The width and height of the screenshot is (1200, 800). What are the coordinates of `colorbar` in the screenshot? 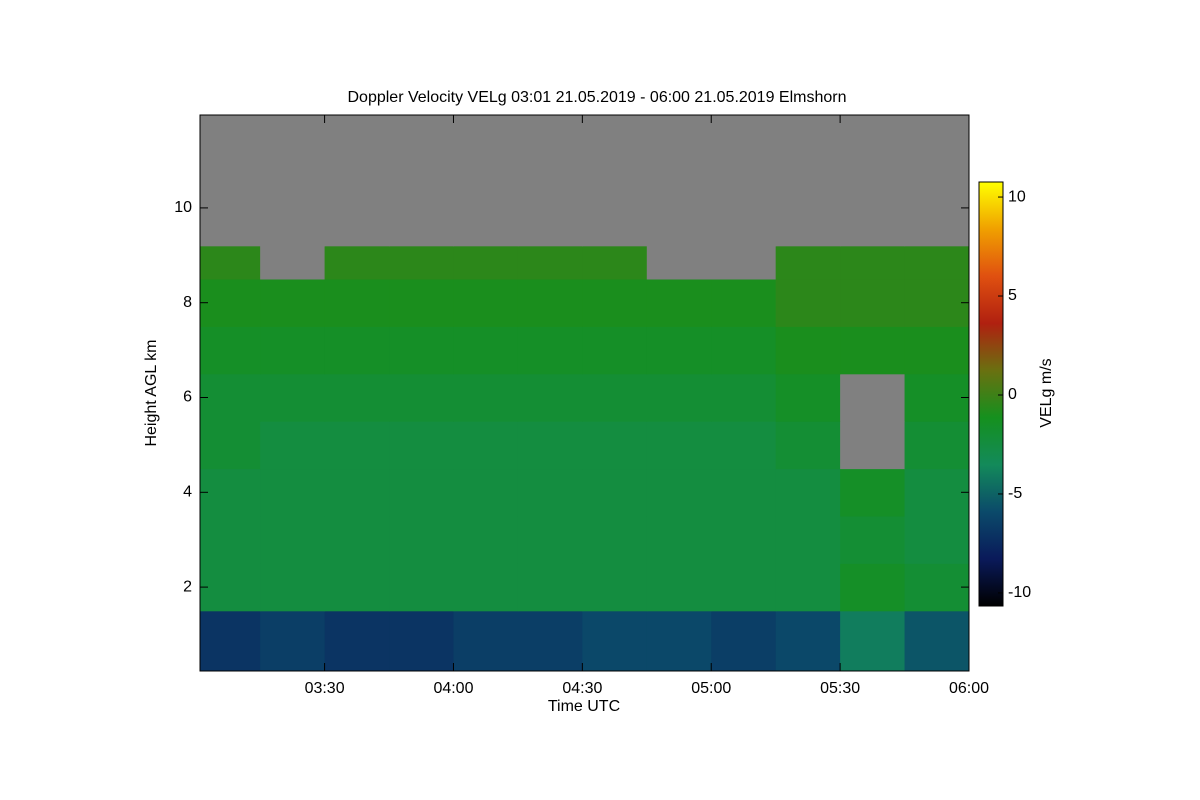 It's located at (991, 394).